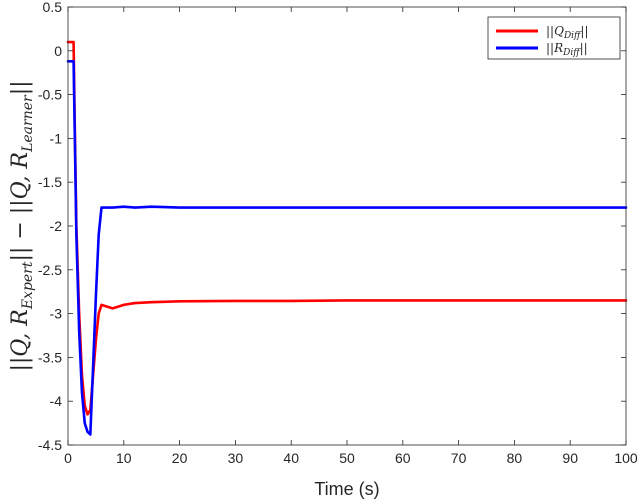  I want to click on svg-text:||Q, RExpert|| − ||Q, RLearner: ||Q, RExpert|| − ||Q, RLearner||, so click(22, 225).